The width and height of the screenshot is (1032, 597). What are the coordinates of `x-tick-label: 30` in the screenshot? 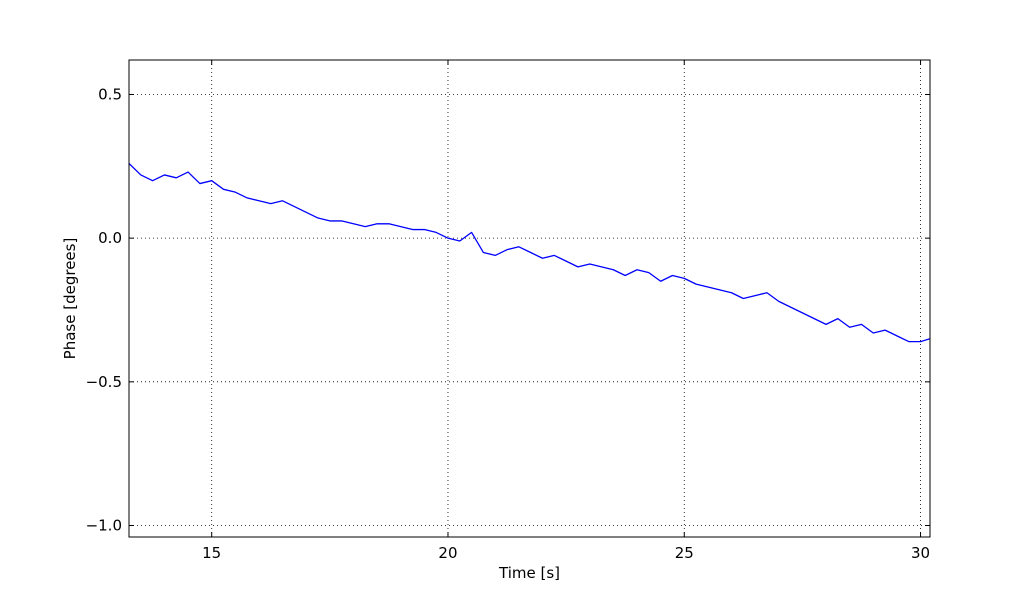 It's located at (920, 553).